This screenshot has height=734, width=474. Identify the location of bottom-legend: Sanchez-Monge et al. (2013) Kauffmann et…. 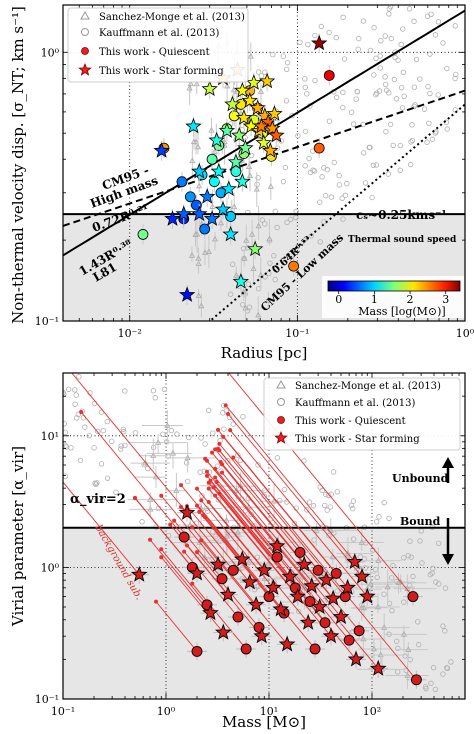
(362, 414).